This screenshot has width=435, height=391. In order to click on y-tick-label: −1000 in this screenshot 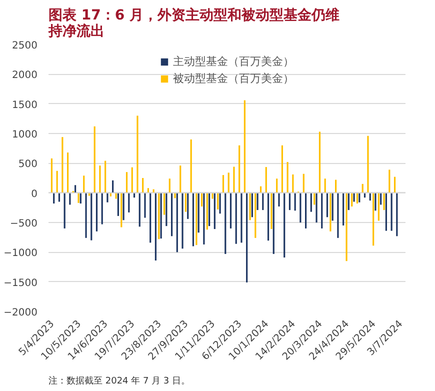, I will do `click(21, 254)`.